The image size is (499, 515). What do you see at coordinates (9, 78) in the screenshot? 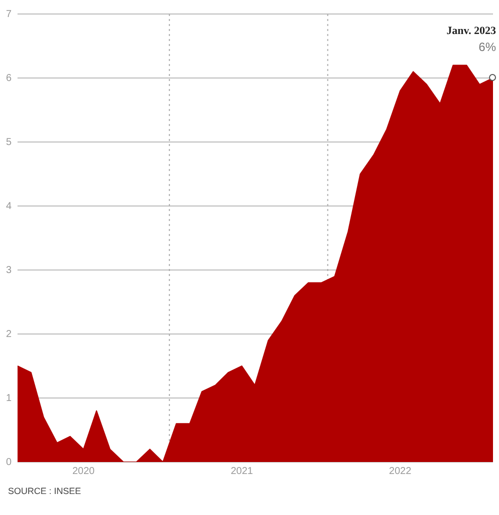
I see `y-tick-label: 6` at bounding box center [9, 78].